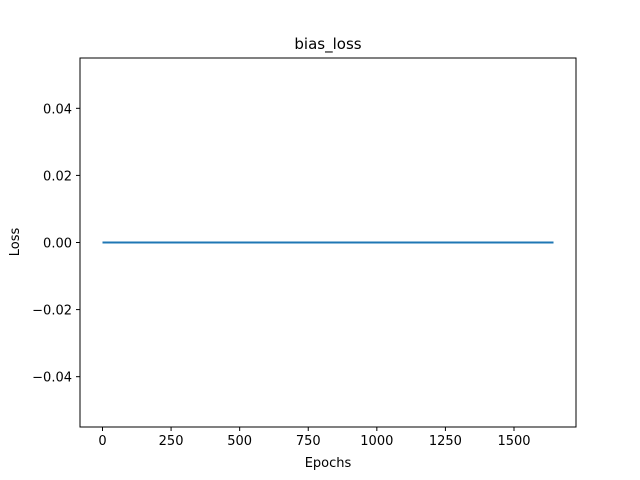  Describe the element at coordinates (376, 441) in the screenshot. I see `x-tick-label: 1000` at that location.